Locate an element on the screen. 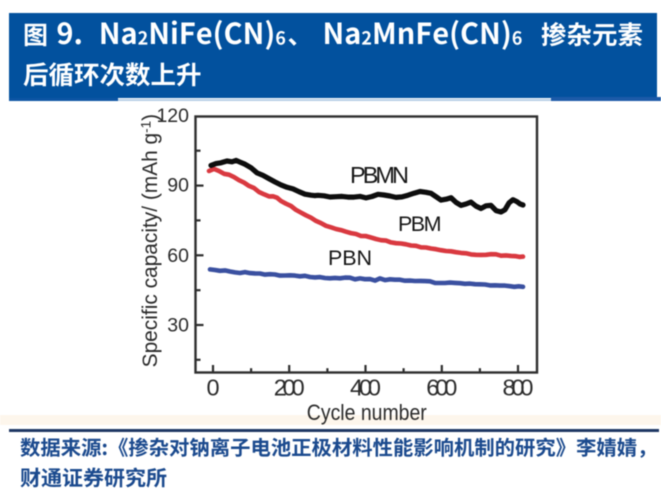 The image size is (661, 503). svg-text: 60 is located at coordinates (178, 256).